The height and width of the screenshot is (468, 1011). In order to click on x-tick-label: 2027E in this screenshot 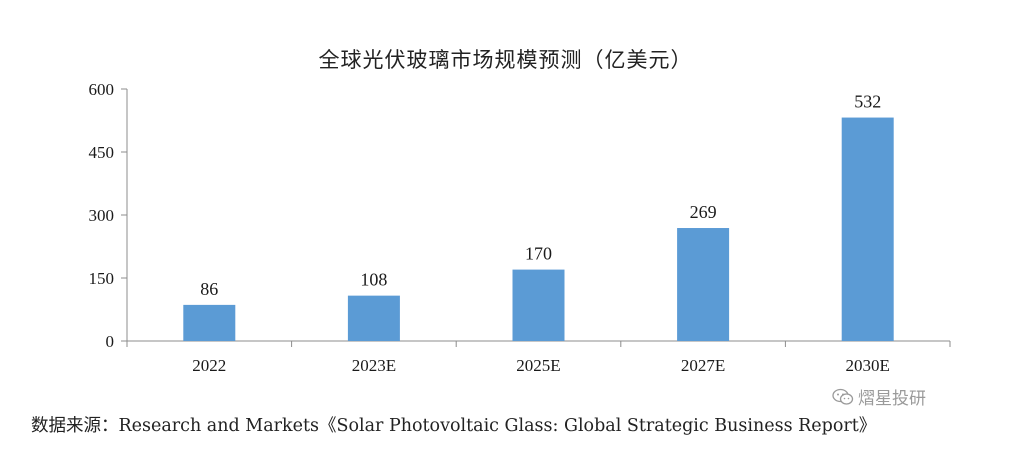, I will do `click(703, 365)`.